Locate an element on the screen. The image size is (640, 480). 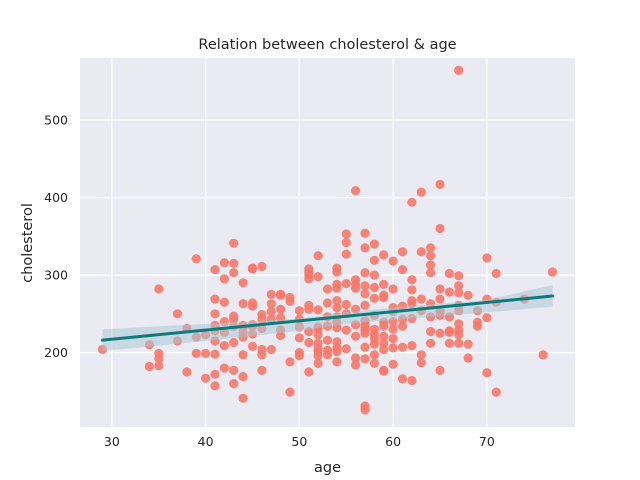
regression-line-group is located at coordinates (327, 318).